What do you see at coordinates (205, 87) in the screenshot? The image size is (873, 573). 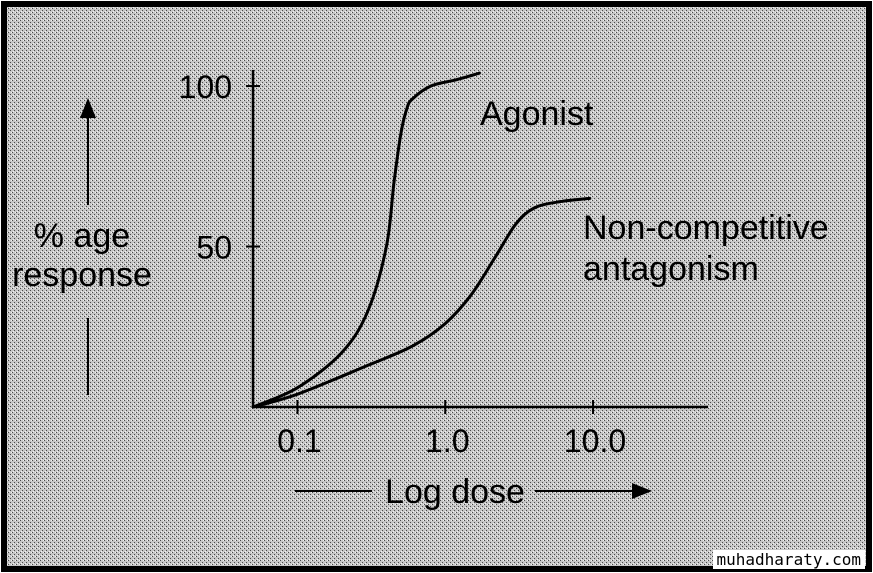 I see `y-tick-label: 100` at bounding box center [205, 87].